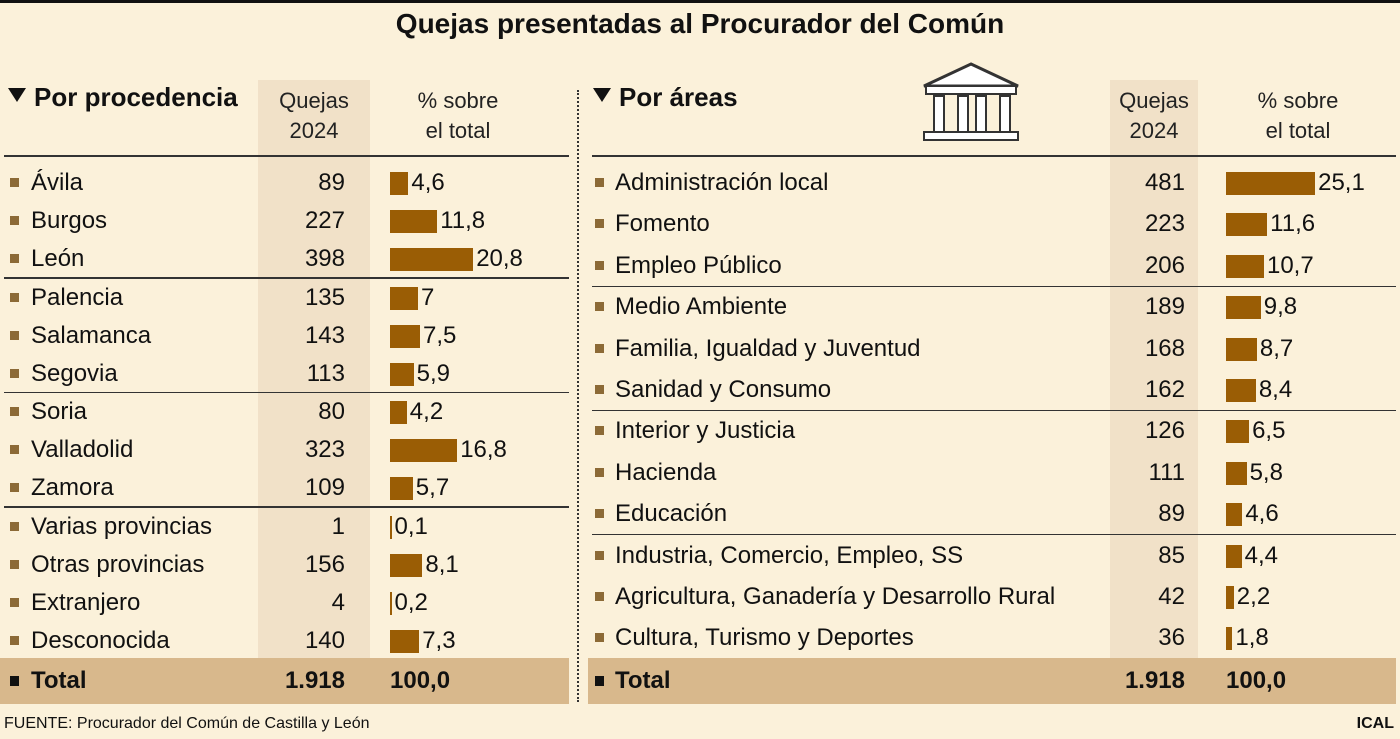 This screenshot has width=1400, height=739. I want to click on column-header: Quejas, so click(314, 100).